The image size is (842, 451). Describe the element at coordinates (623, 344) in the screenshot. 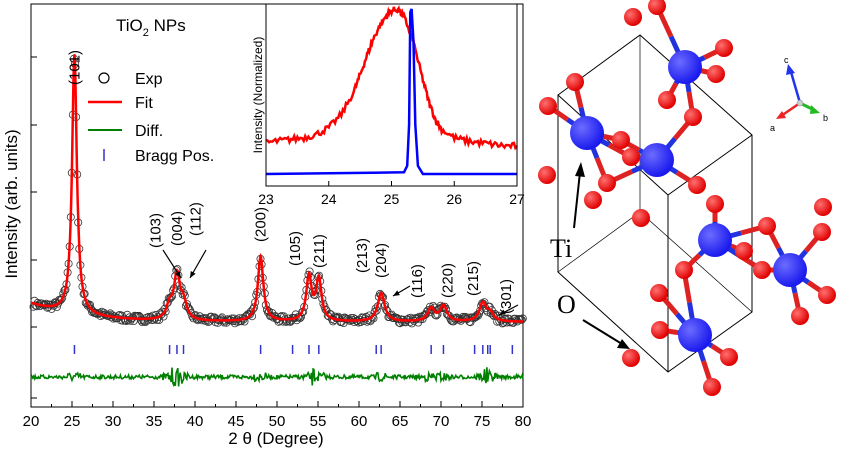

I see `o-arrowhead` at that location.